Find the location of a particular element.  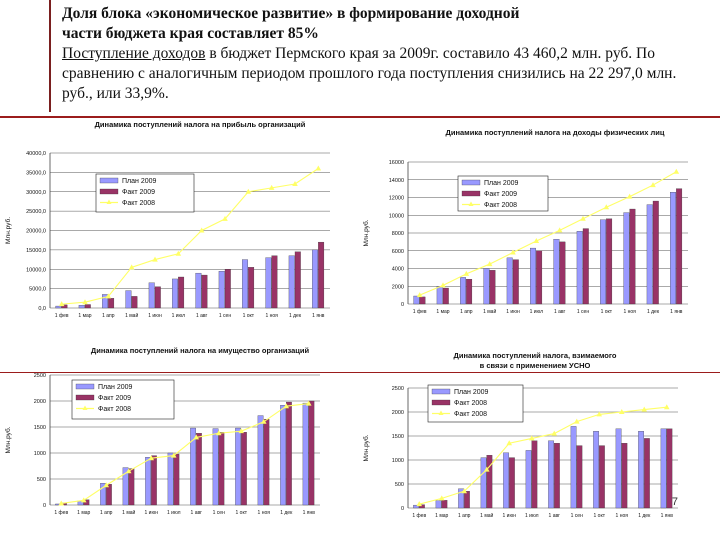

legend-label: Факт 2009 is located at coordinates (114, 398).